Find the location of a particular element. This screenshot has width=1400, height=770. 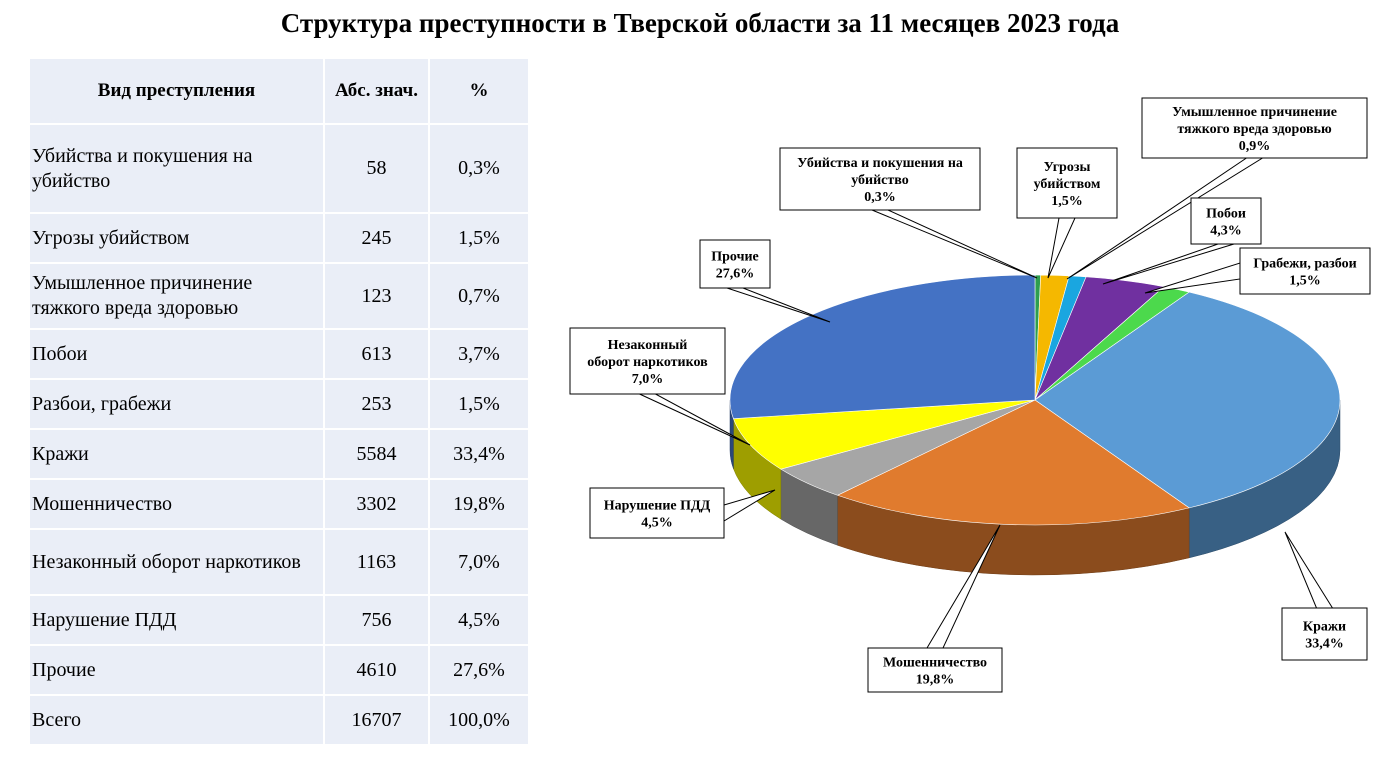

table-row: Кражи 5584 33,4% is located at coordinates (280, 454).